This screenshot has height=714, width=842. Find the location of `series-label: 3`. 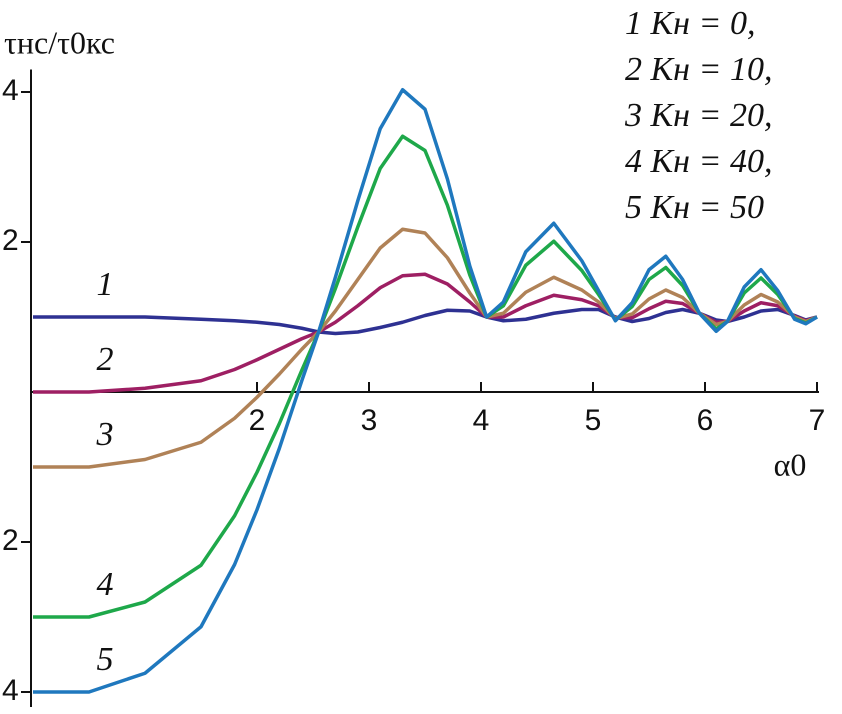

series-label: 3 is located at coordinates (105, 434).